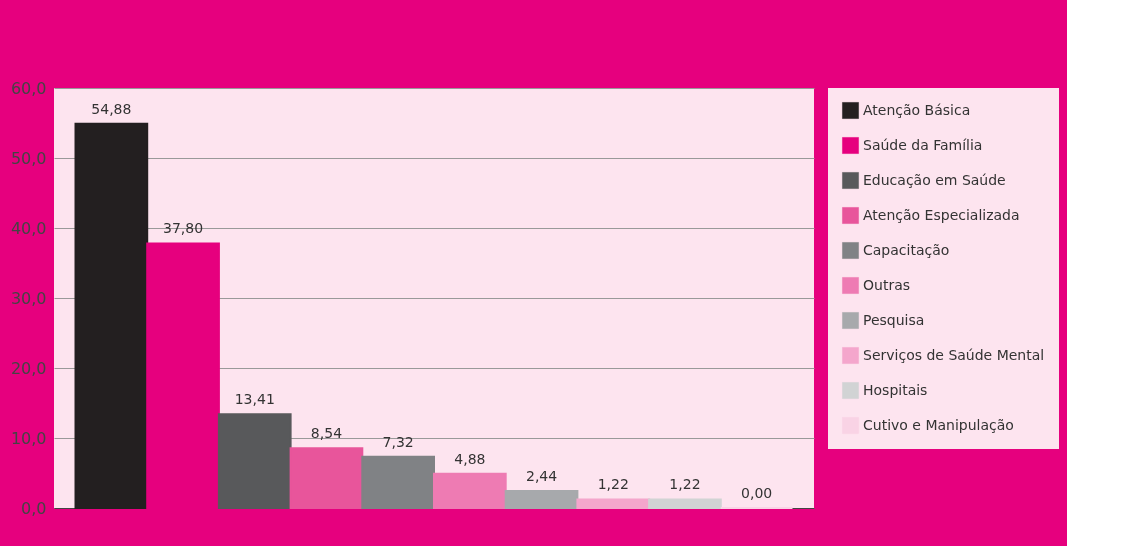  I want to click on data-label: 37,80, so click(183, 228).